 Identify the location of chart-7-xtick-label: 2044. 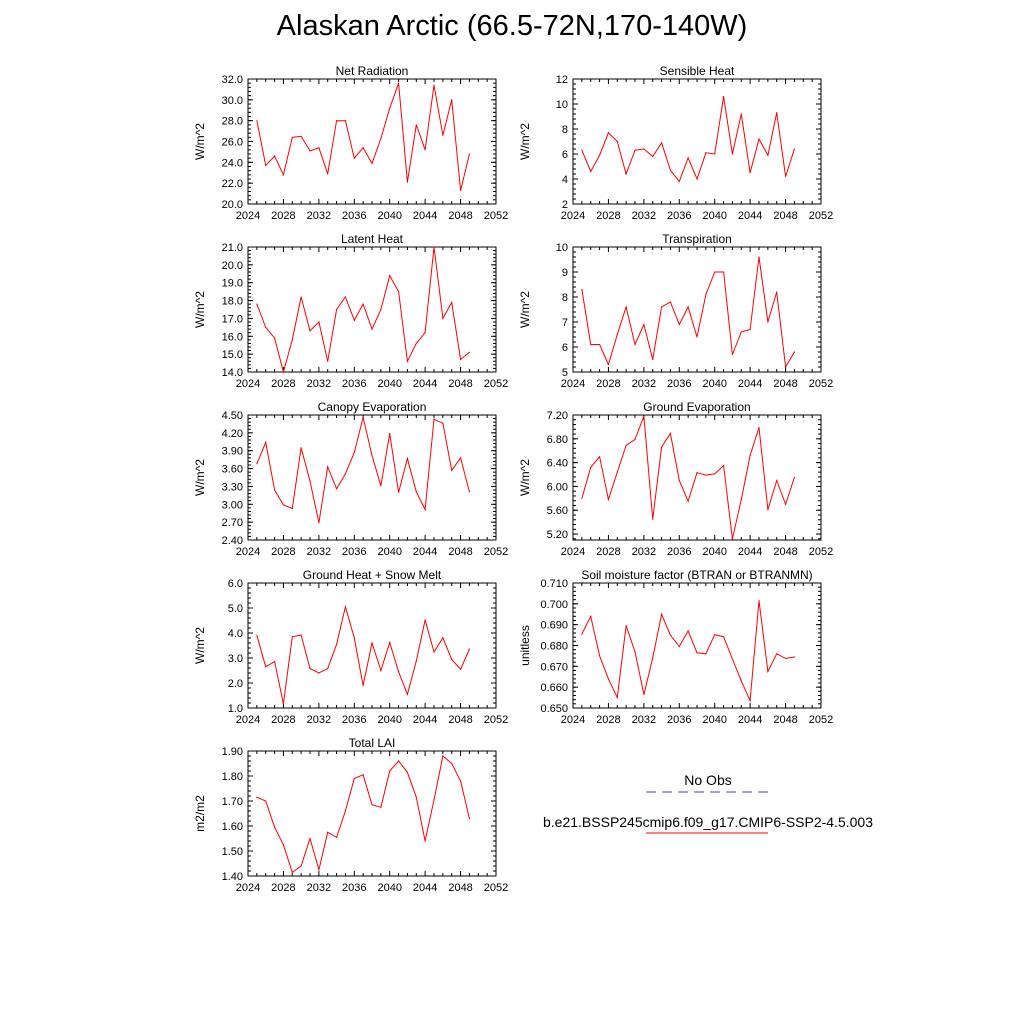
(425, 720).